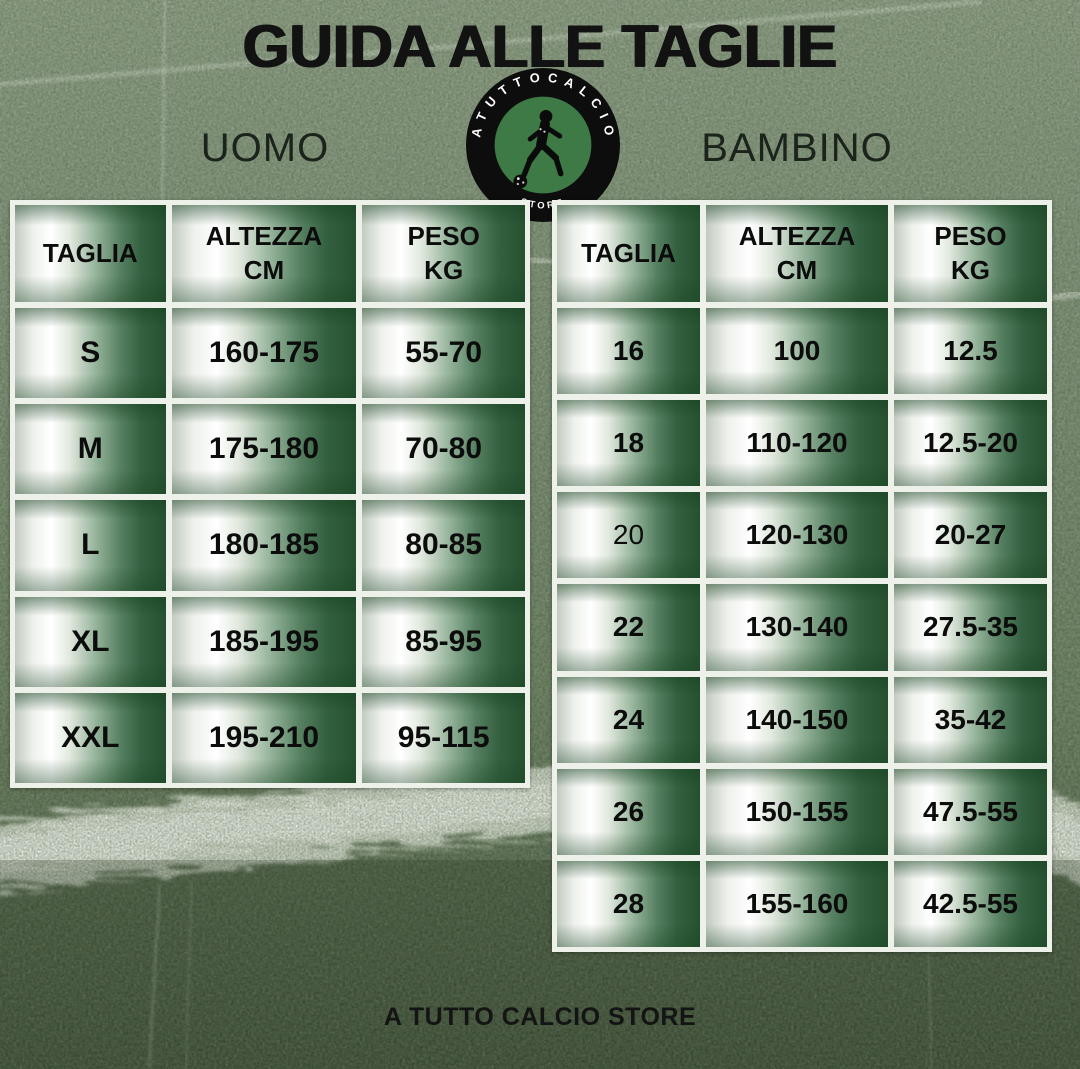 Image resolution: width=1080 pixels, height=1069 pixels. What do you see at coordinates (797, 811) in the screenshot?
I see `table-cell-bambino-r5-c1: 150-155` at bounding box center [797, 811].